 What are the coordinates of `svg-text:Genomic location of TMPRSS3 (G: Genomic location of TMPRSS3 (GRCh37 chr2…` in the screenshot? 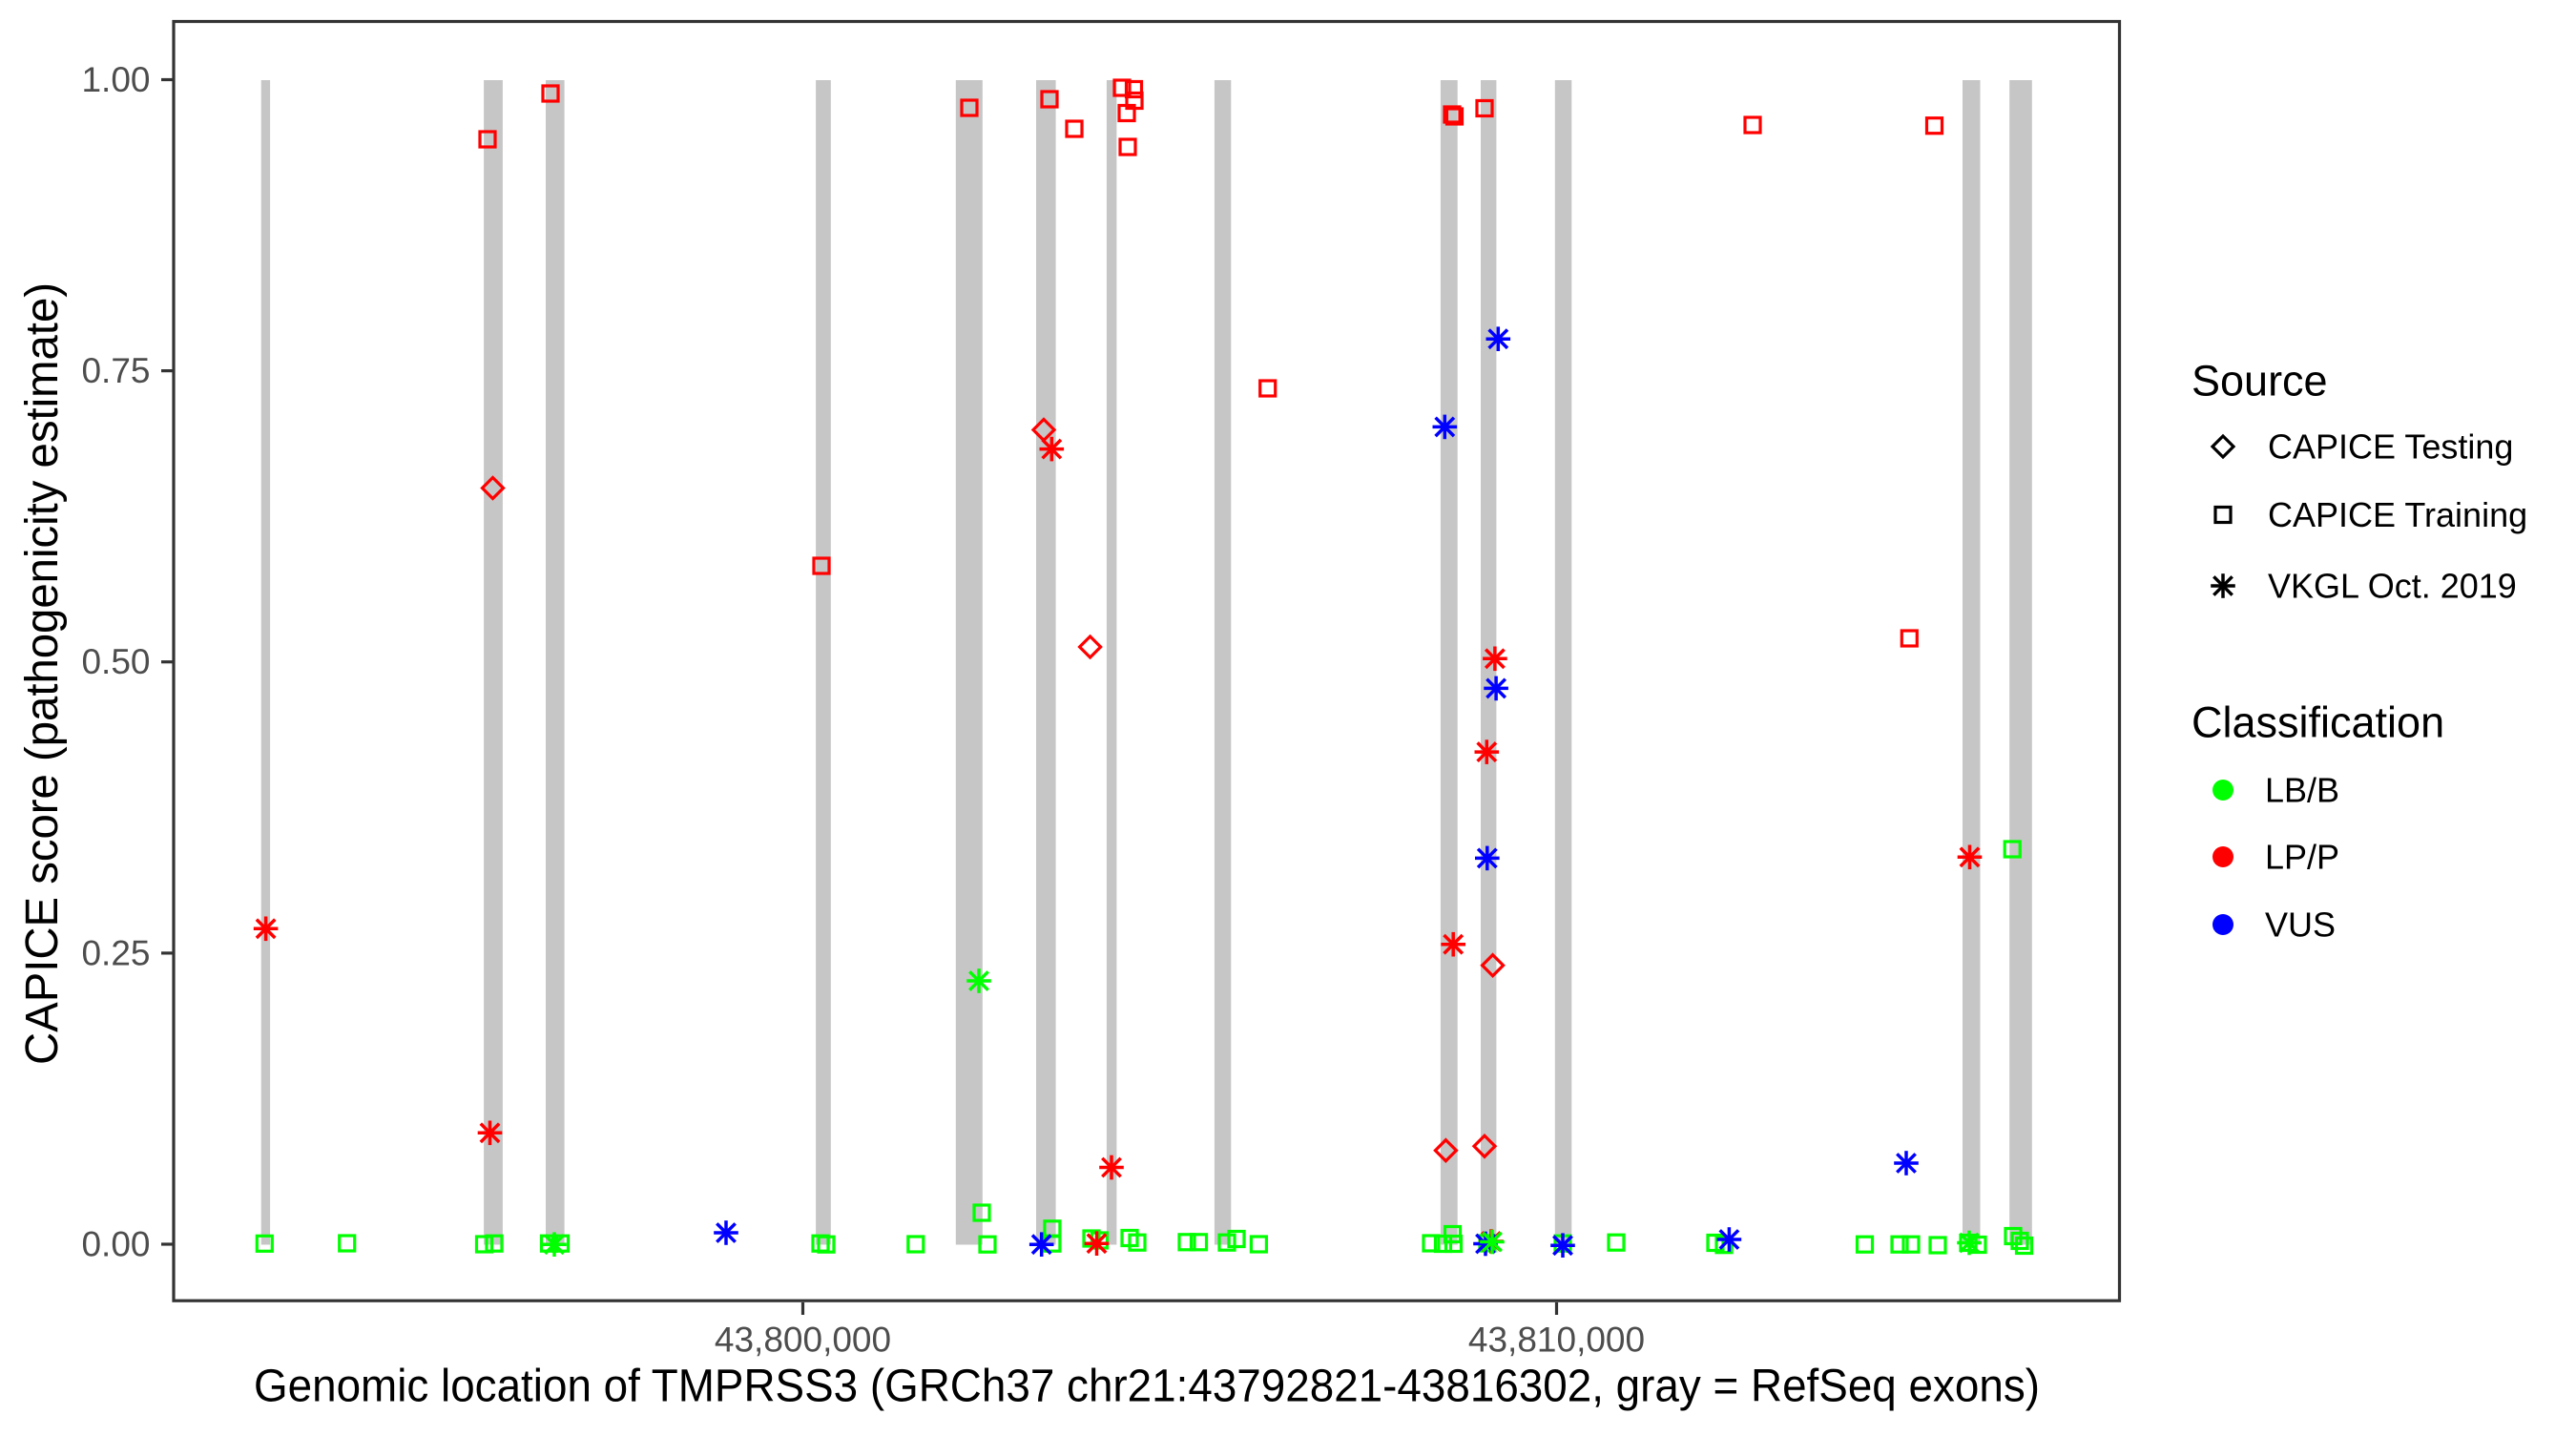 It's located at (1147, 1387).